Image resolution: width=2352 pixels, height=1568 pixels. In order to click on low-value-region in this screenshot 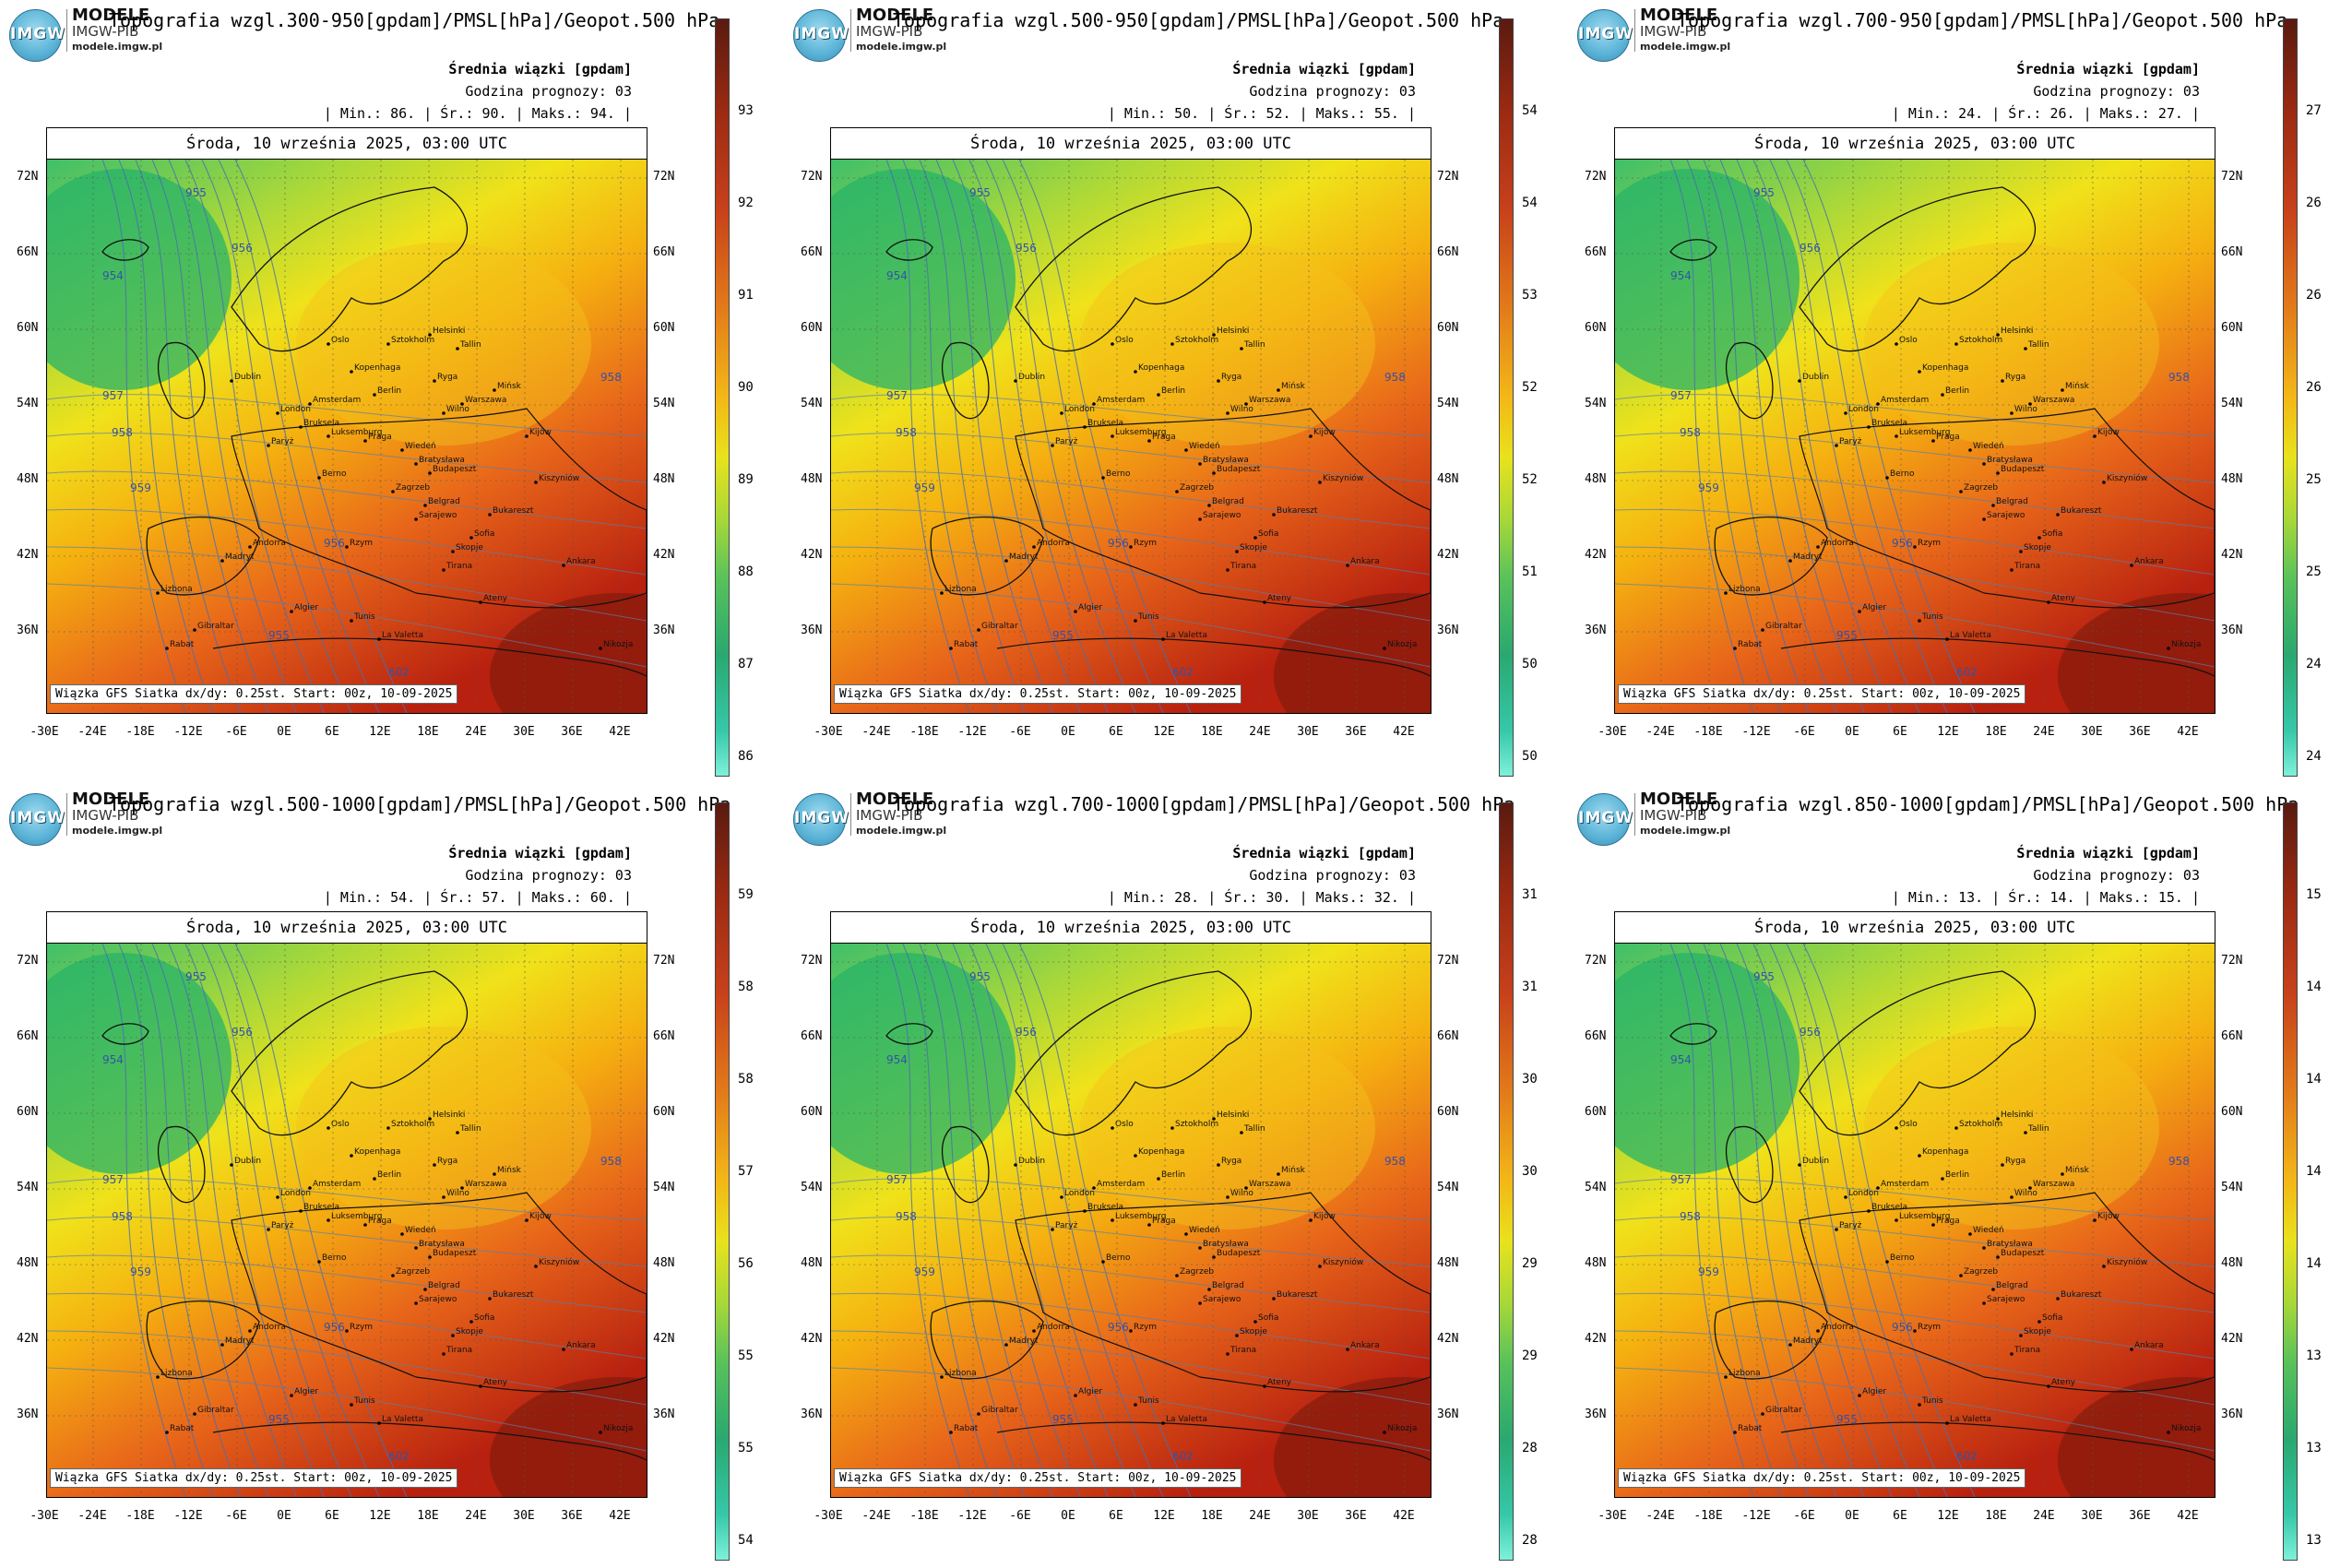, I will do `click(1707, 279)`.